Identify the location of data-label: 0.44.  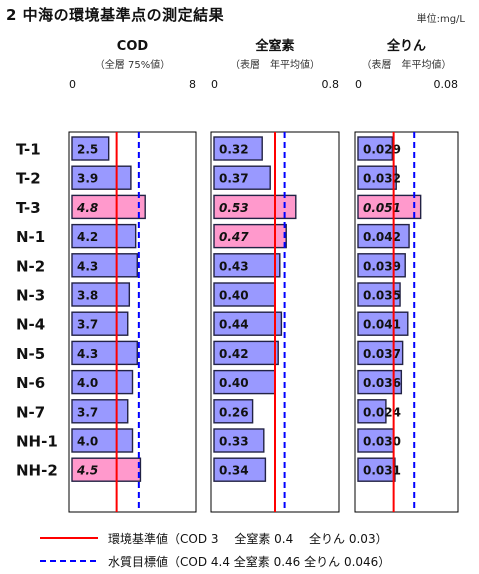
(234, 325).